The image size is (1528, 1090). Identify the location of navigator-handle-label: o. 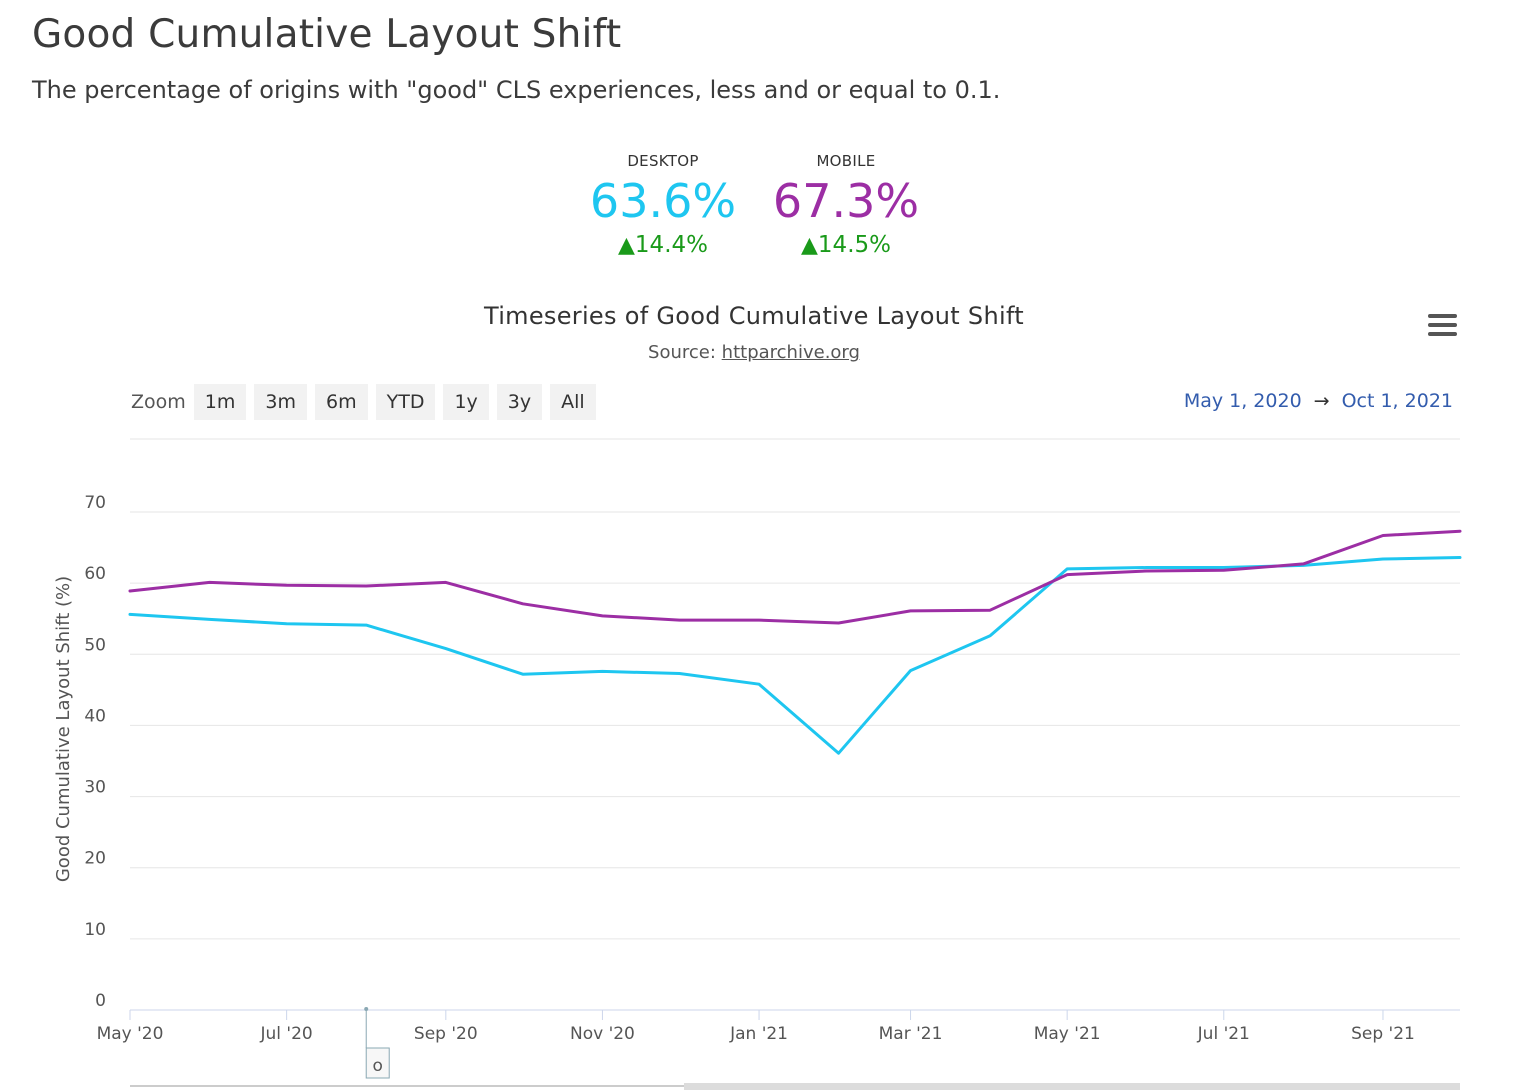
(378, 1066).